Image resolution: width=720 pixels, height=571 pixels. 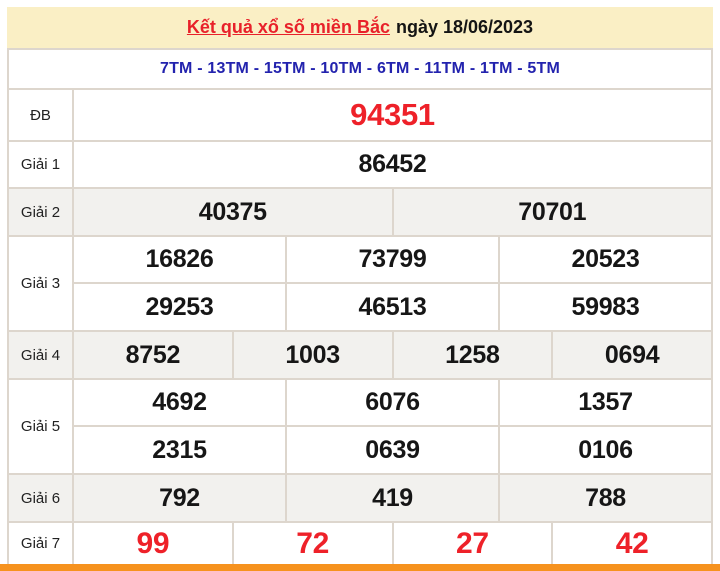 I want to click on prize-value: 792, so click(x=179, y=498).